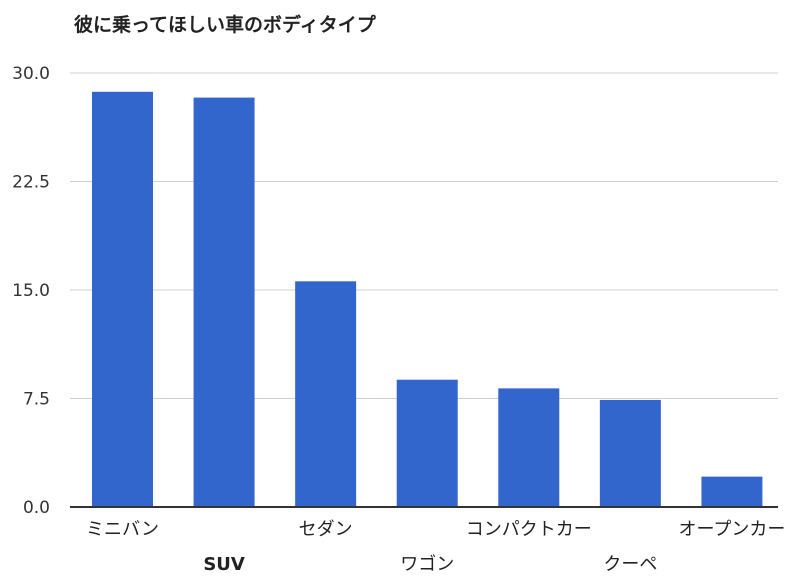  I want to click on x-tick-label: SUV, so click(224, 564).